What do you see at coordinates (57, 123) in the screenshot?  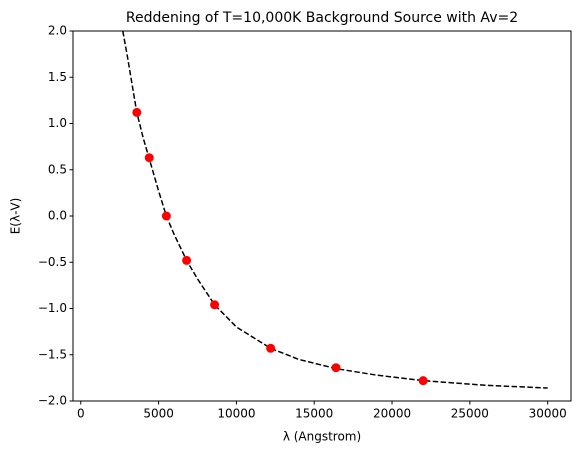 I see `y-tick-label: 1.0` at bounding box center [57, 123].